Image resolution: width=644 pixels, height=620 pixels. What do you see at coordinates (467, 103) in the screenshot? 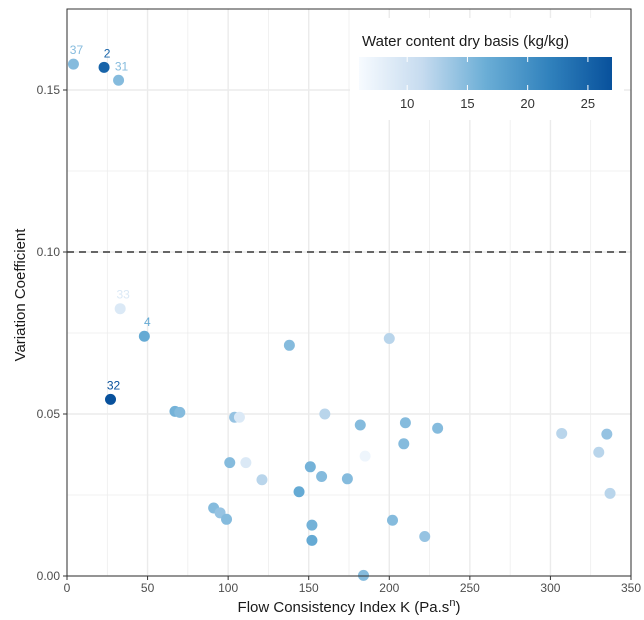
I see `legend-tick-label: 15` at bounding box center [467, 103].